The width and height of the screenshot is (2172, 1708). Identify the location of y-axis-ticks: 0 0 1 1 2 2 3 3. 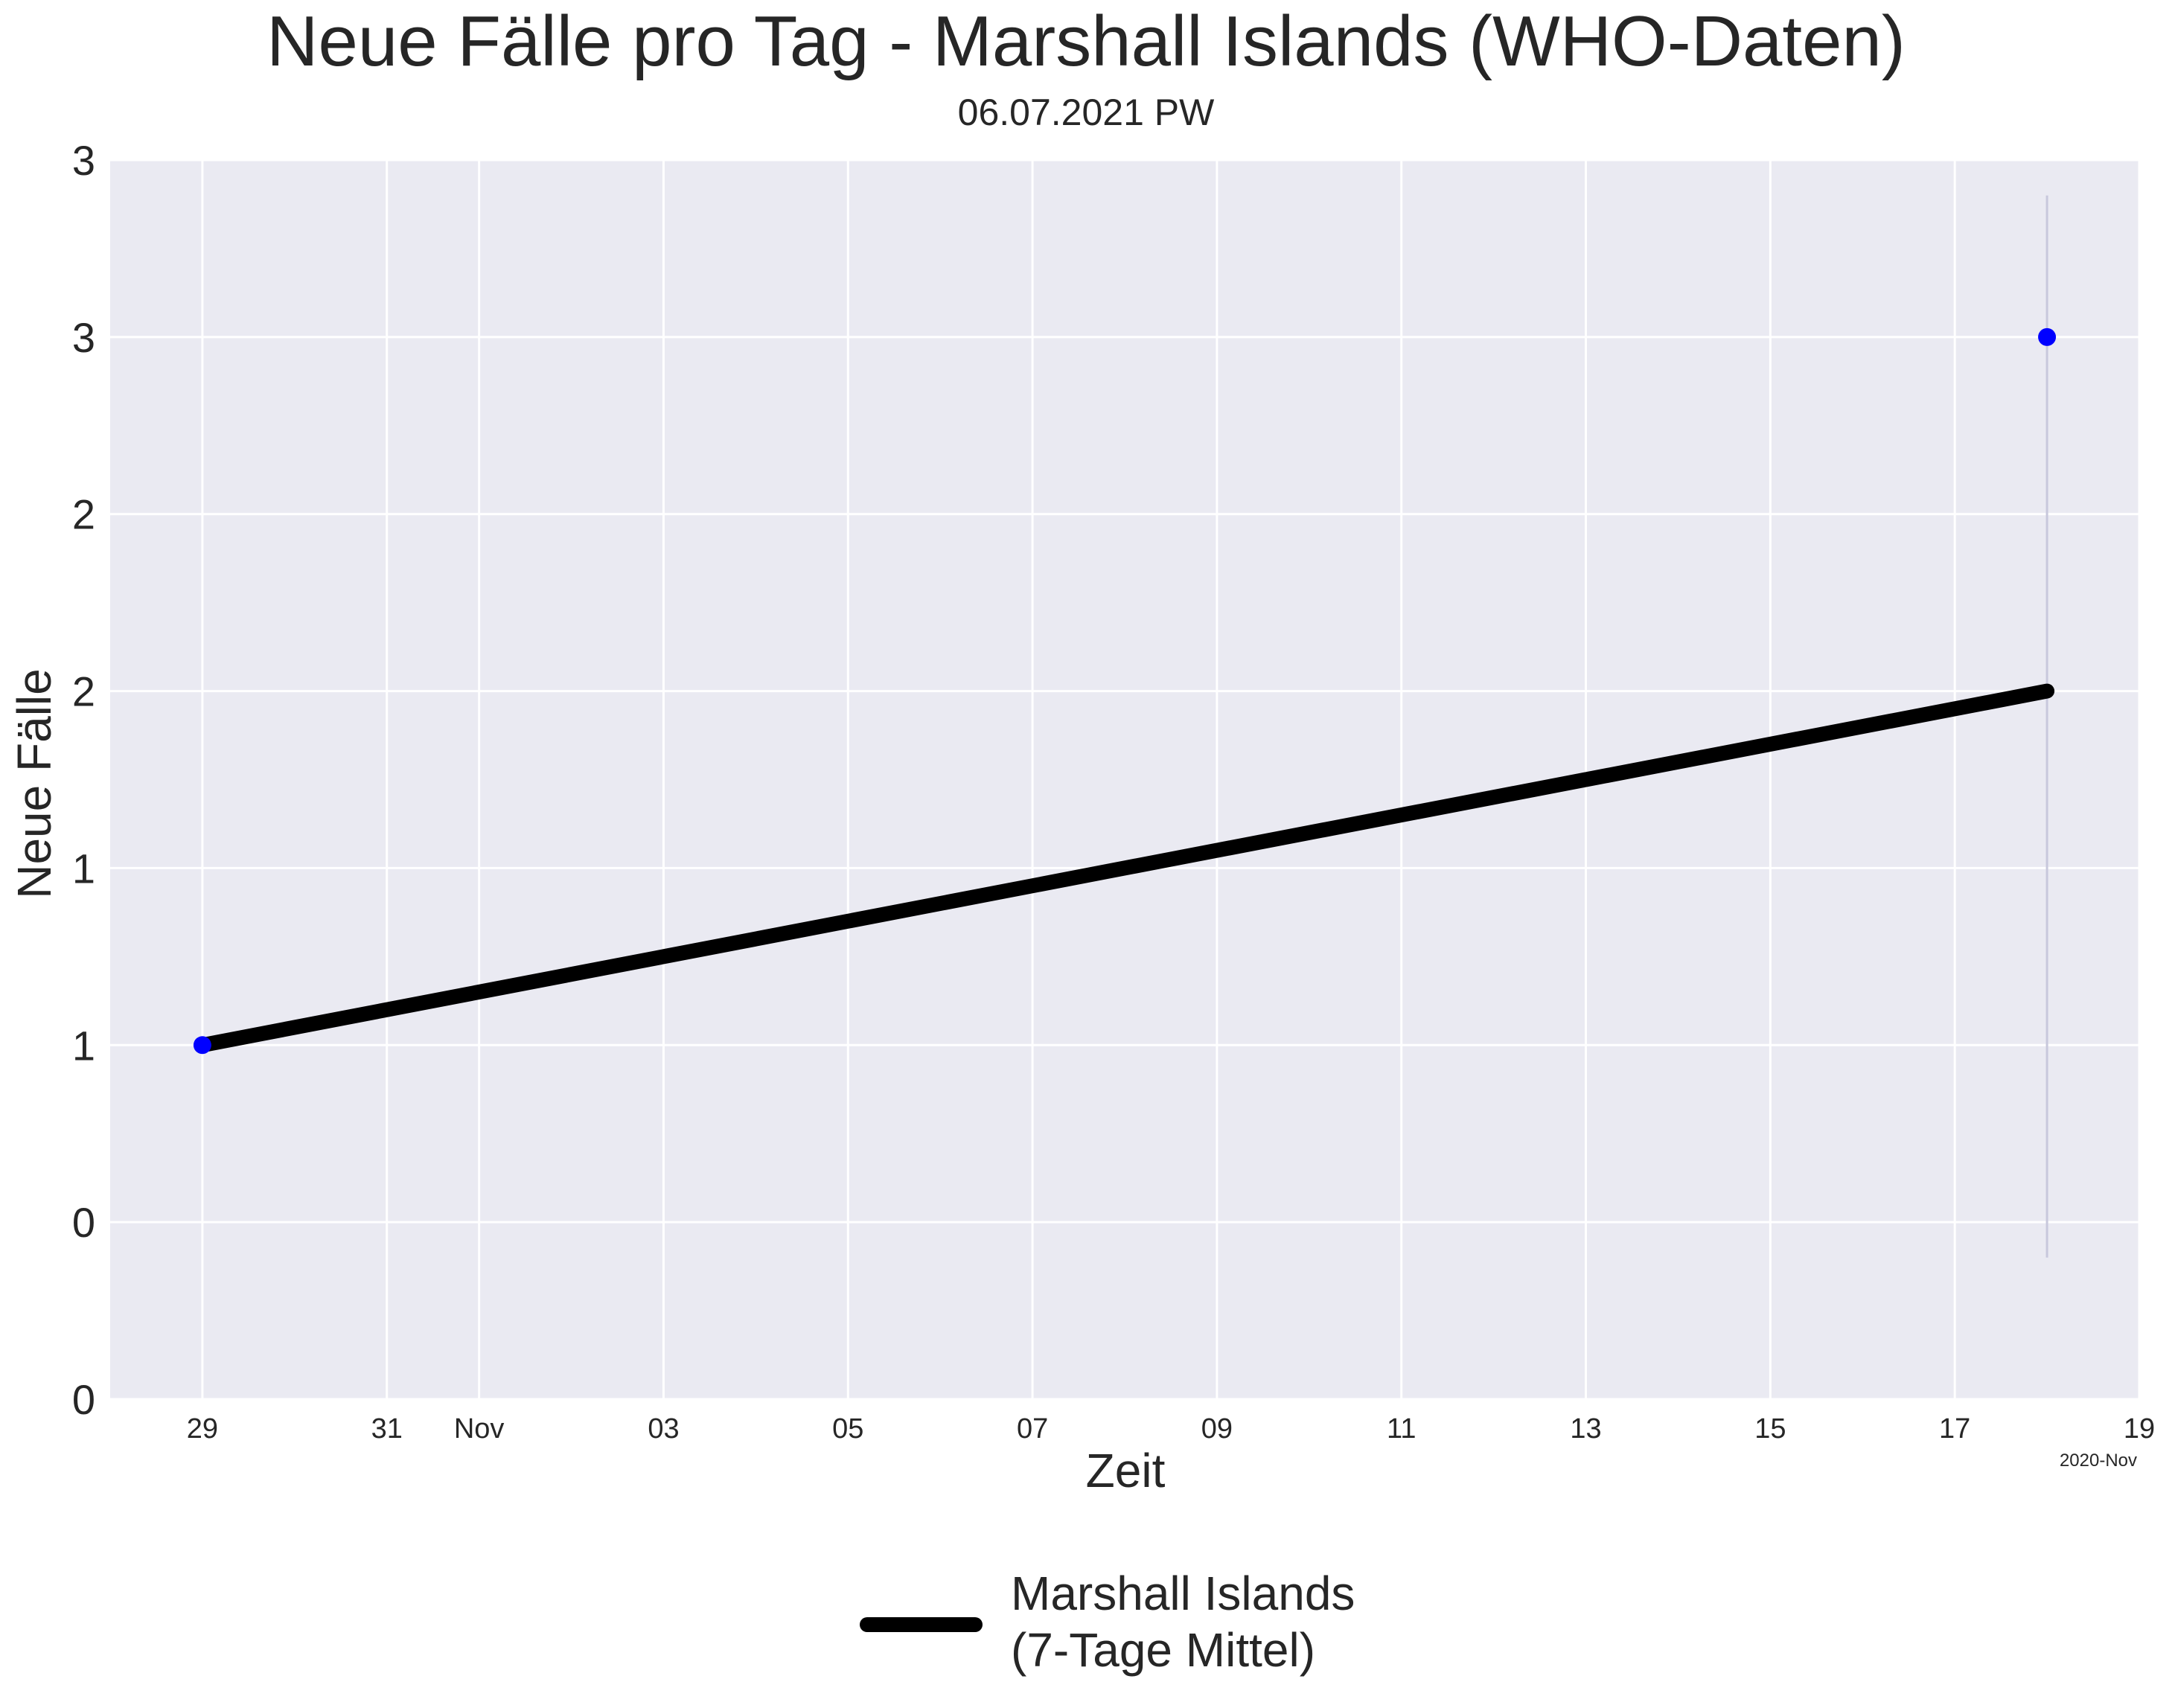
(84, 780).